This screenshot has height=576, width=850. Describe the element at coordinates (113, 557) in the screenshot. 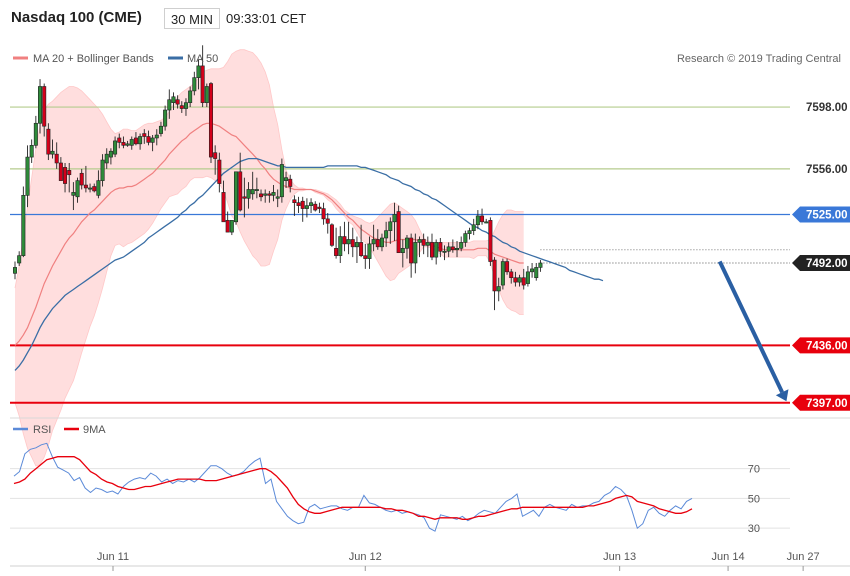

I see `time-tick-label: Jun 11` at that location.